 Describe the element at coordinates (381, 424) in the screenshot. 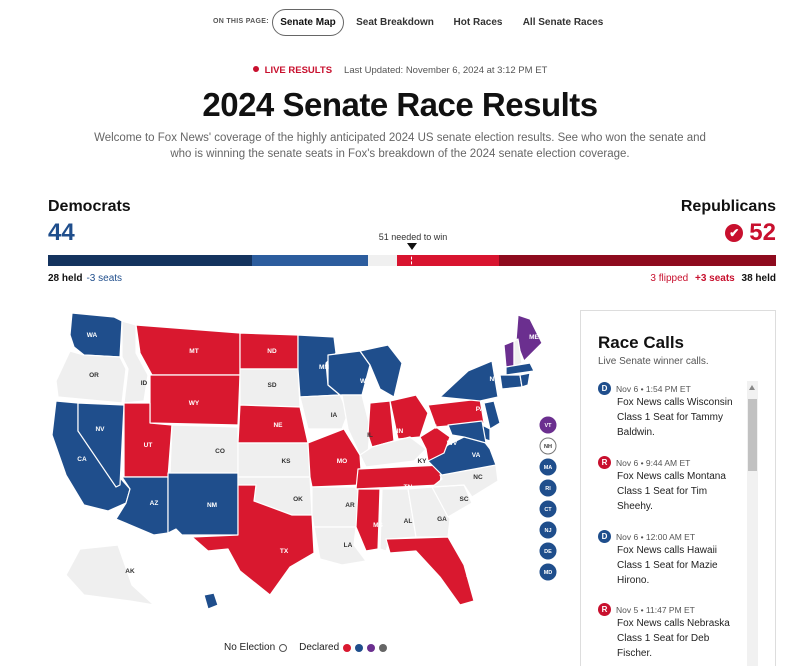

I see `state-in` at that location.